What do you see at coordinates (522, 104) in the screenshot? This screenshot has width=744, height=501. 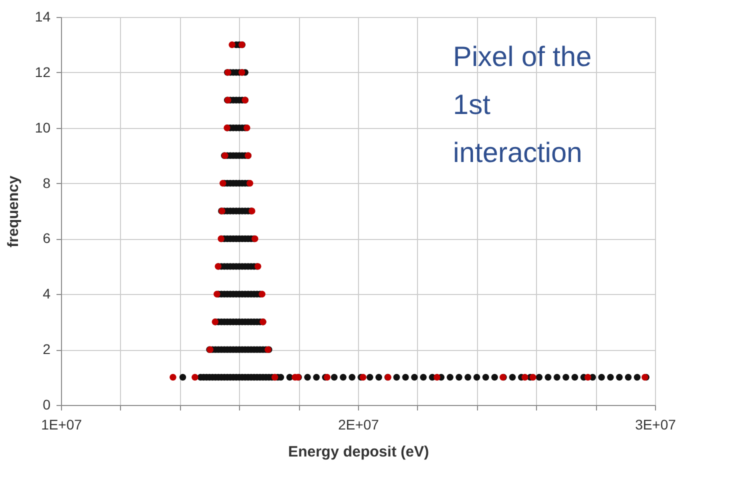 I see `annotation: Pixel of the 1st interaction` at bounding box center [522, 104].